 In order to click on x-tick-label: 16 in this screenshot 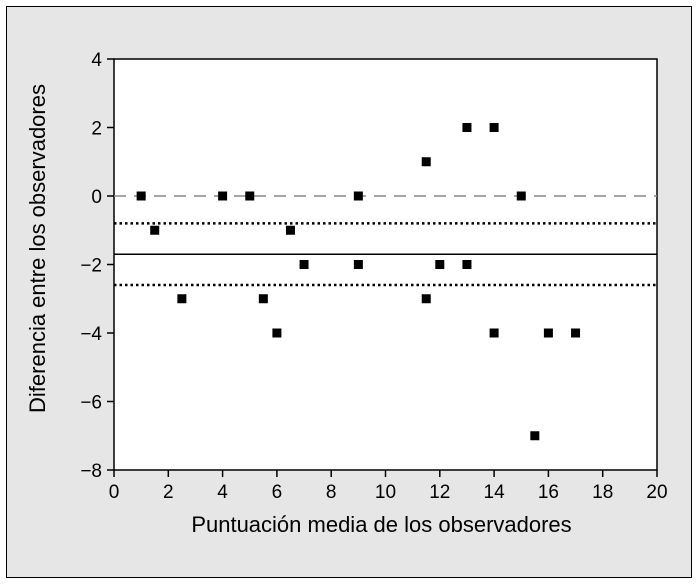, I will do `click(548, 492)`.